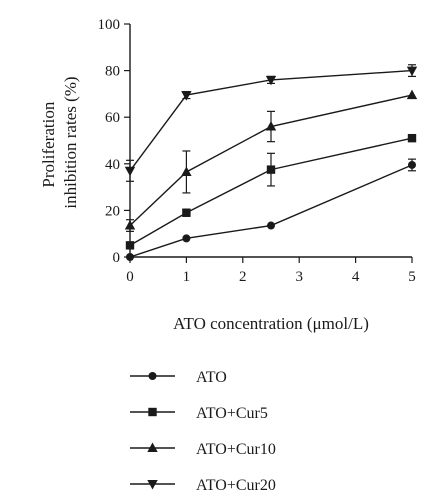 The image size is (432, 500). What do you see at coordinates (299, 277) in the screenshot?
I see `x-tick-label: 3` at bounding box center [299, 277].